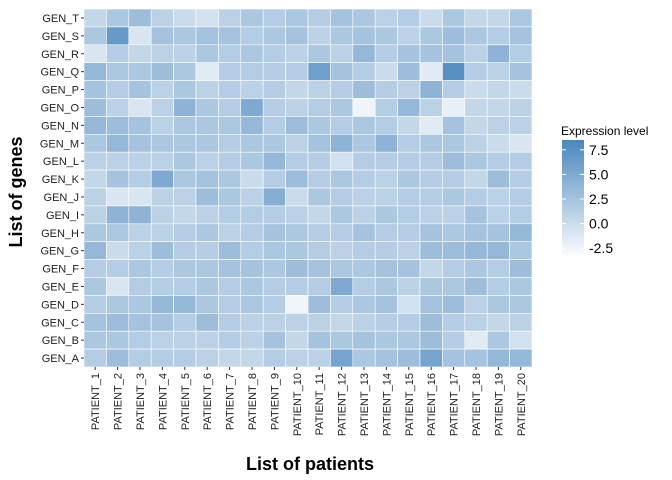 The height and width of the screenshot is (480, 672). Describe the element at coordinates (60, 323) in the screenshot. I see `y-tick-label: GEN_C` at that location.